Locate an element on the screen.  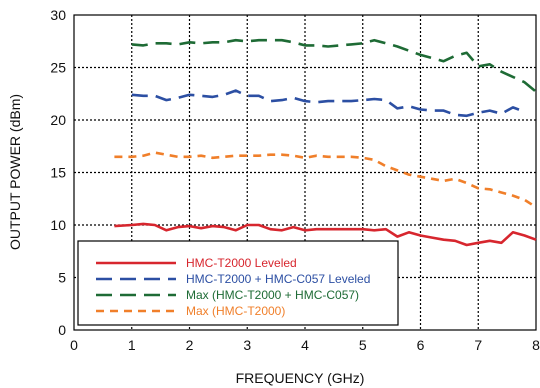
legend-label-2: HMC-T2000 + HMC-C057 Leveled is located at coordinates (278, 279).